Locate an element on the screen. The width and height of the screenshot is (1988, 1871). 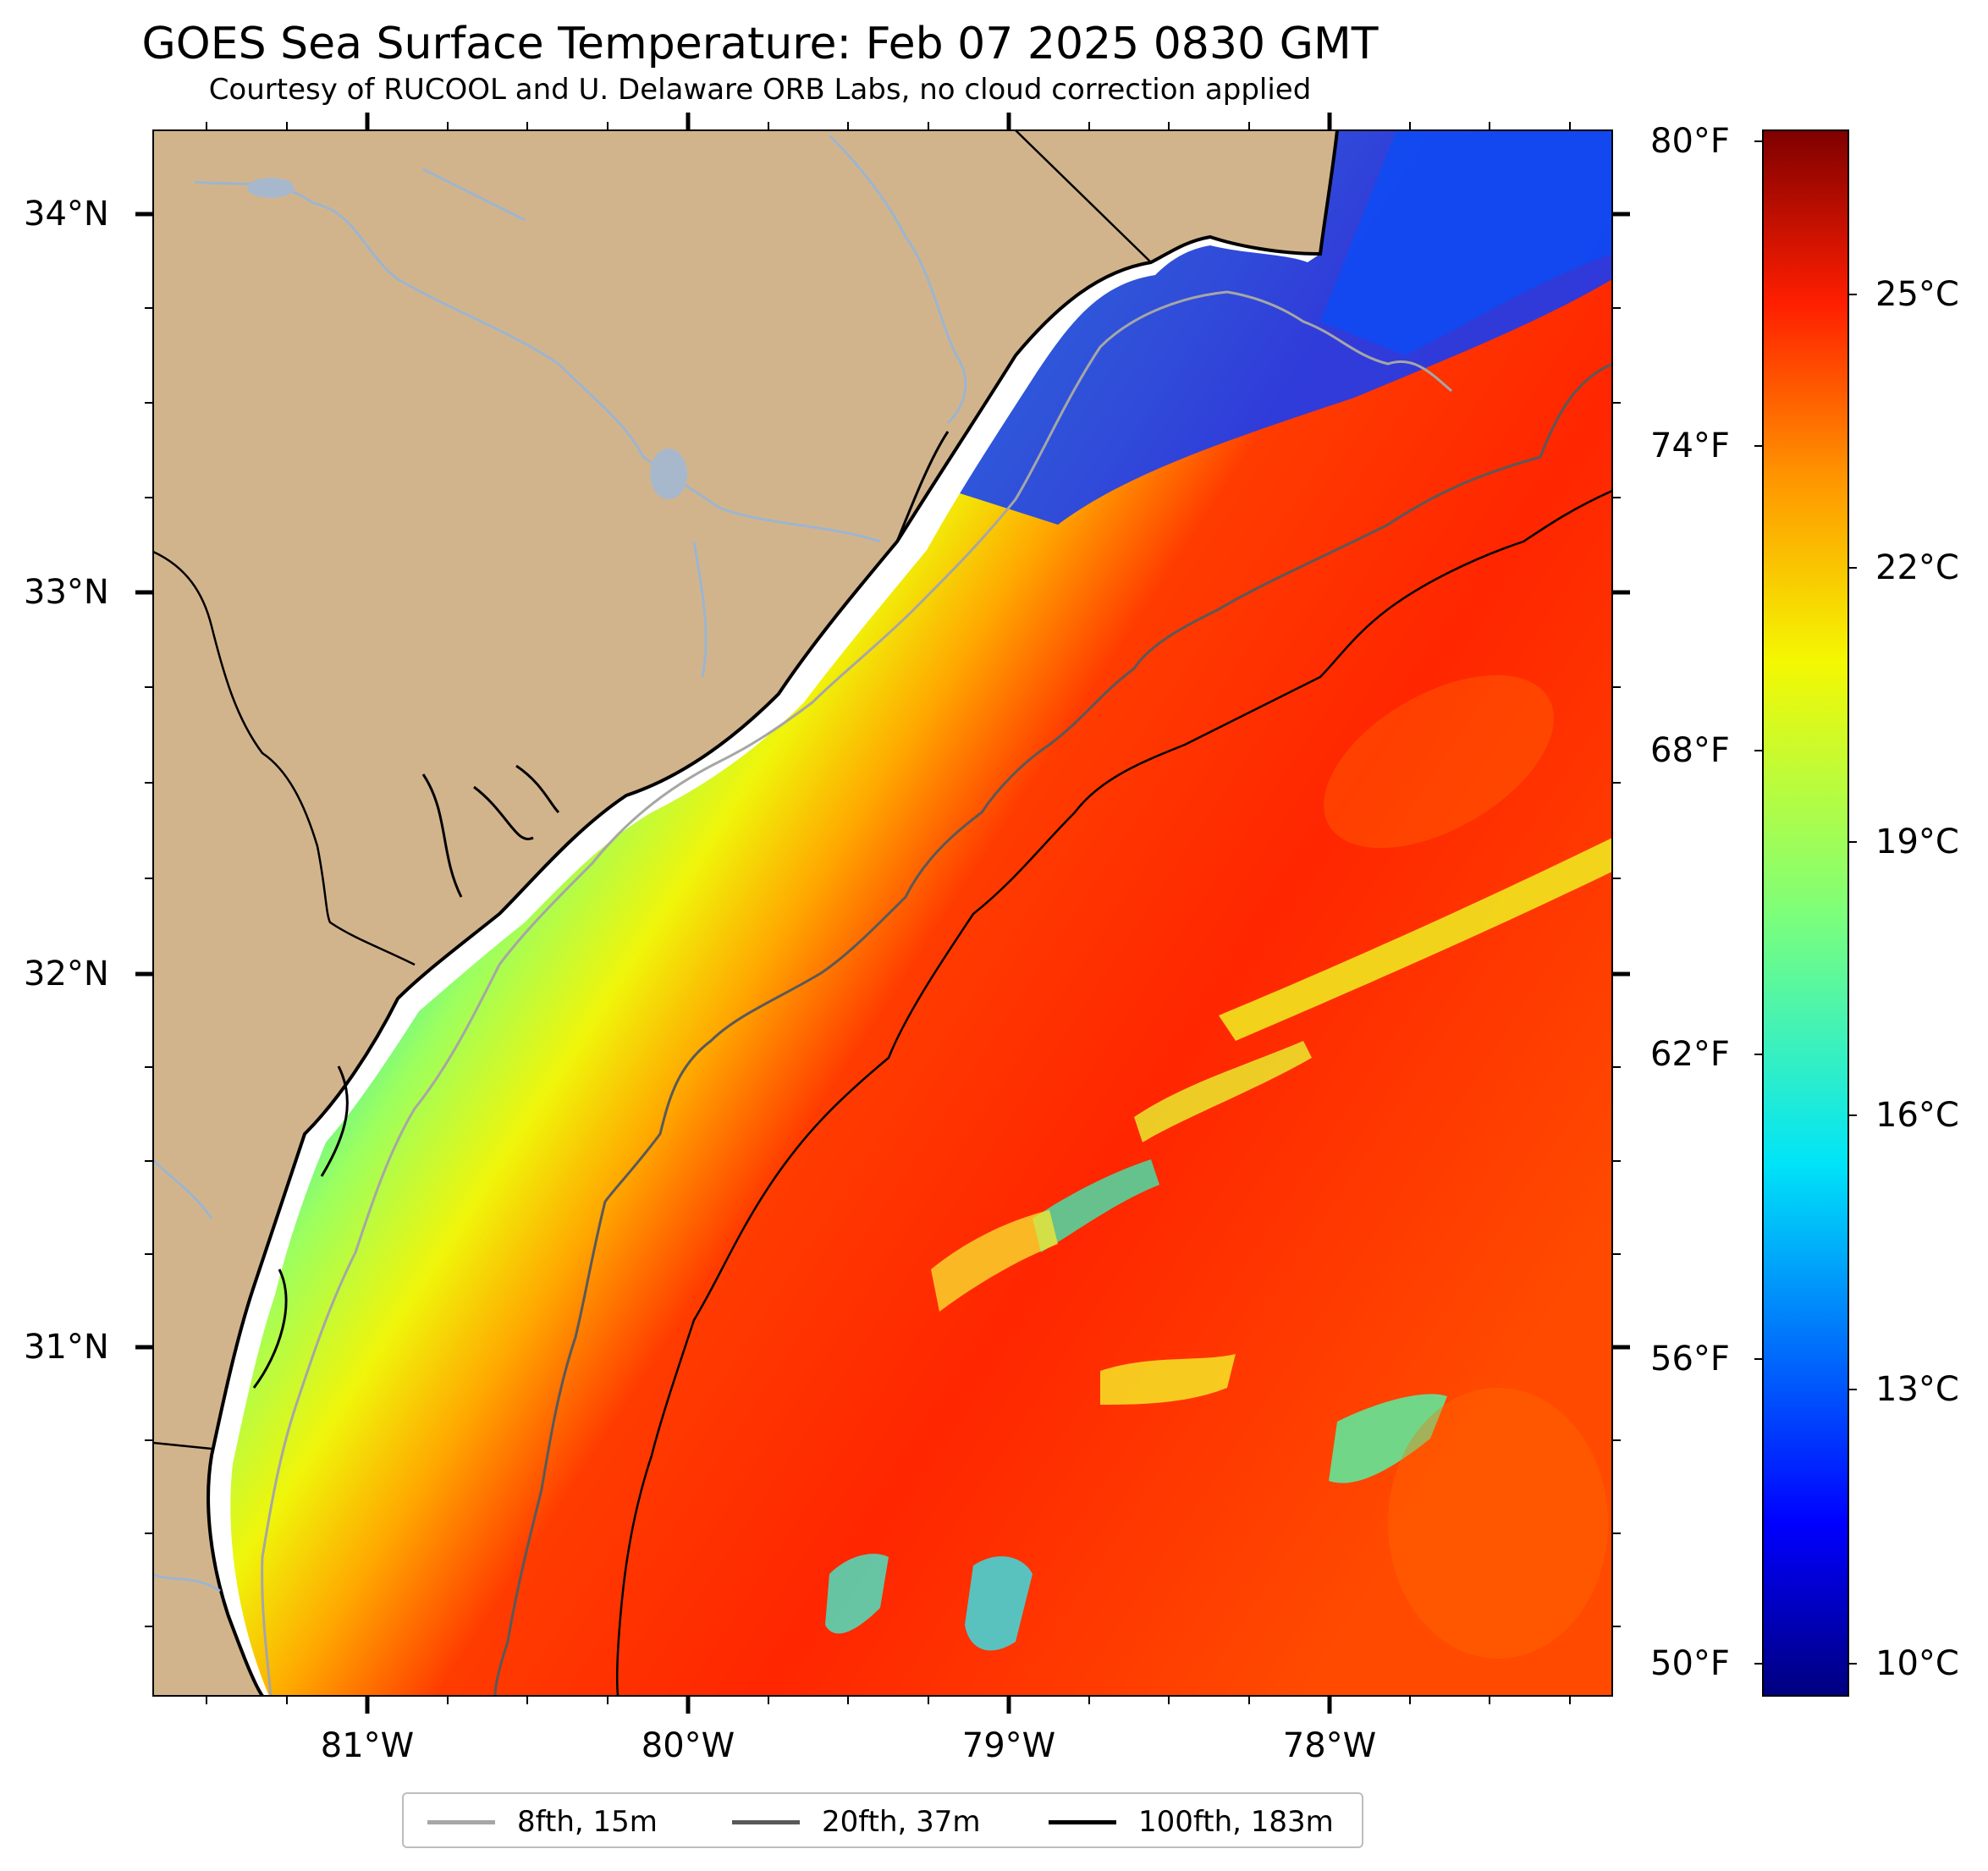
colorbar-label-16c: 16°C is located at coordinates (1917, 1116).